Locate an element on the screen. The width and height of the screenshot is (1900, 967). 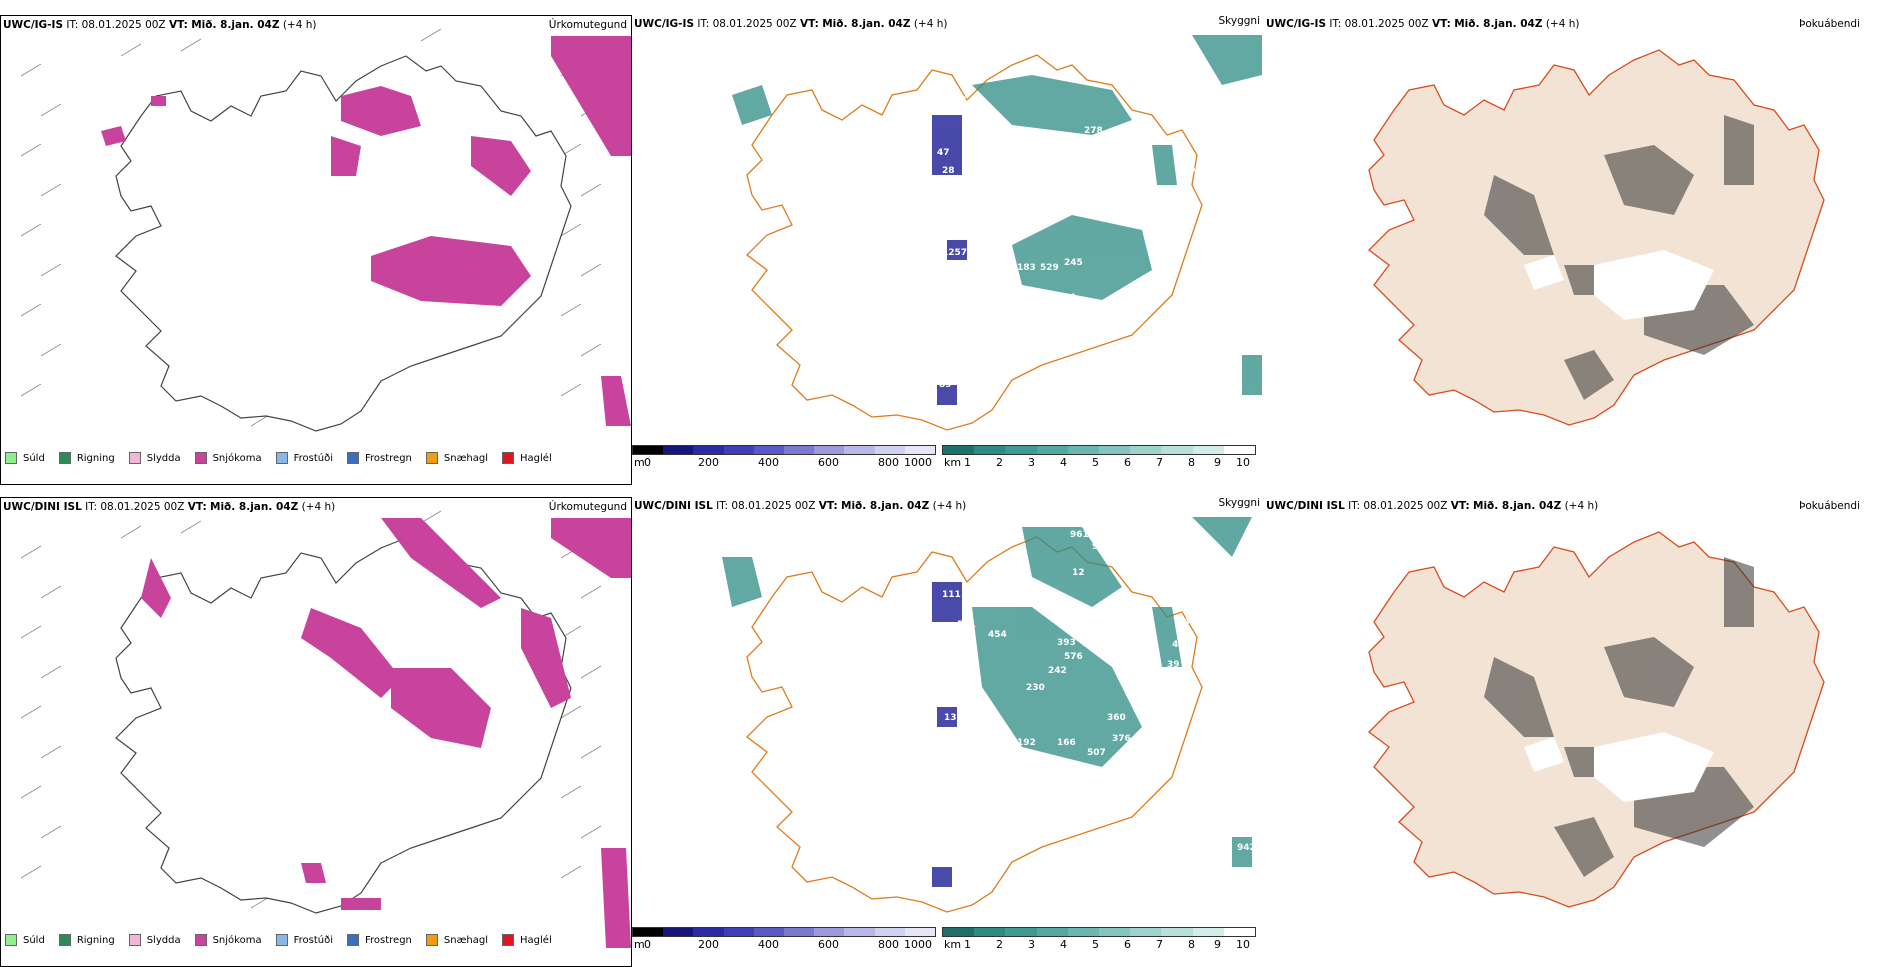
value-label: 1257 is located at coordinates (954, 253).